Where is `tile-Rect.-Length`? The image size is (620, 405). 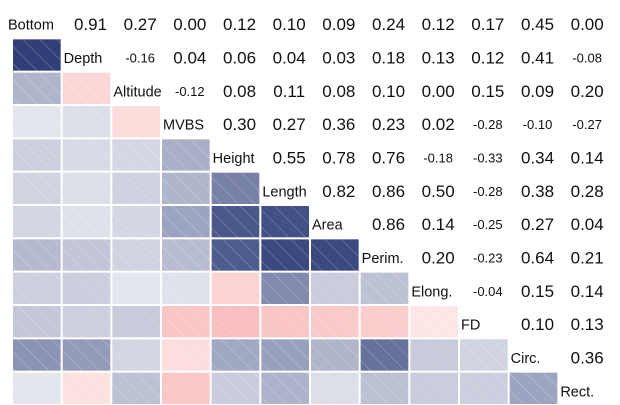
tile-Rect.-Length is located at coordinates (285, 388).